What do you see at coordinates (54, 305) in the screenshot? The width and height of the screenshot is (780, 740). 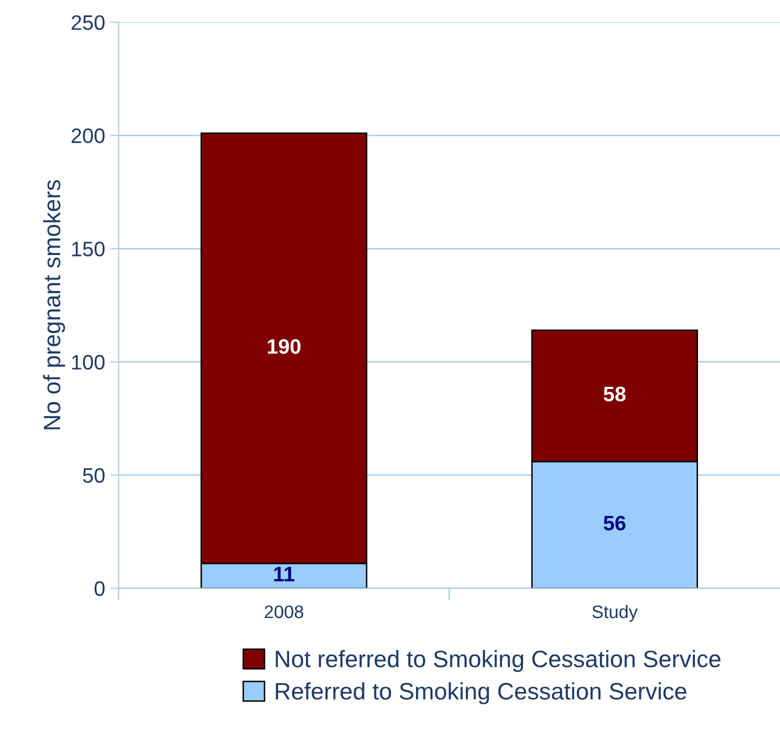 I see `y-axis-title: No of pregnant smokers` at bounding box center [54, 305].